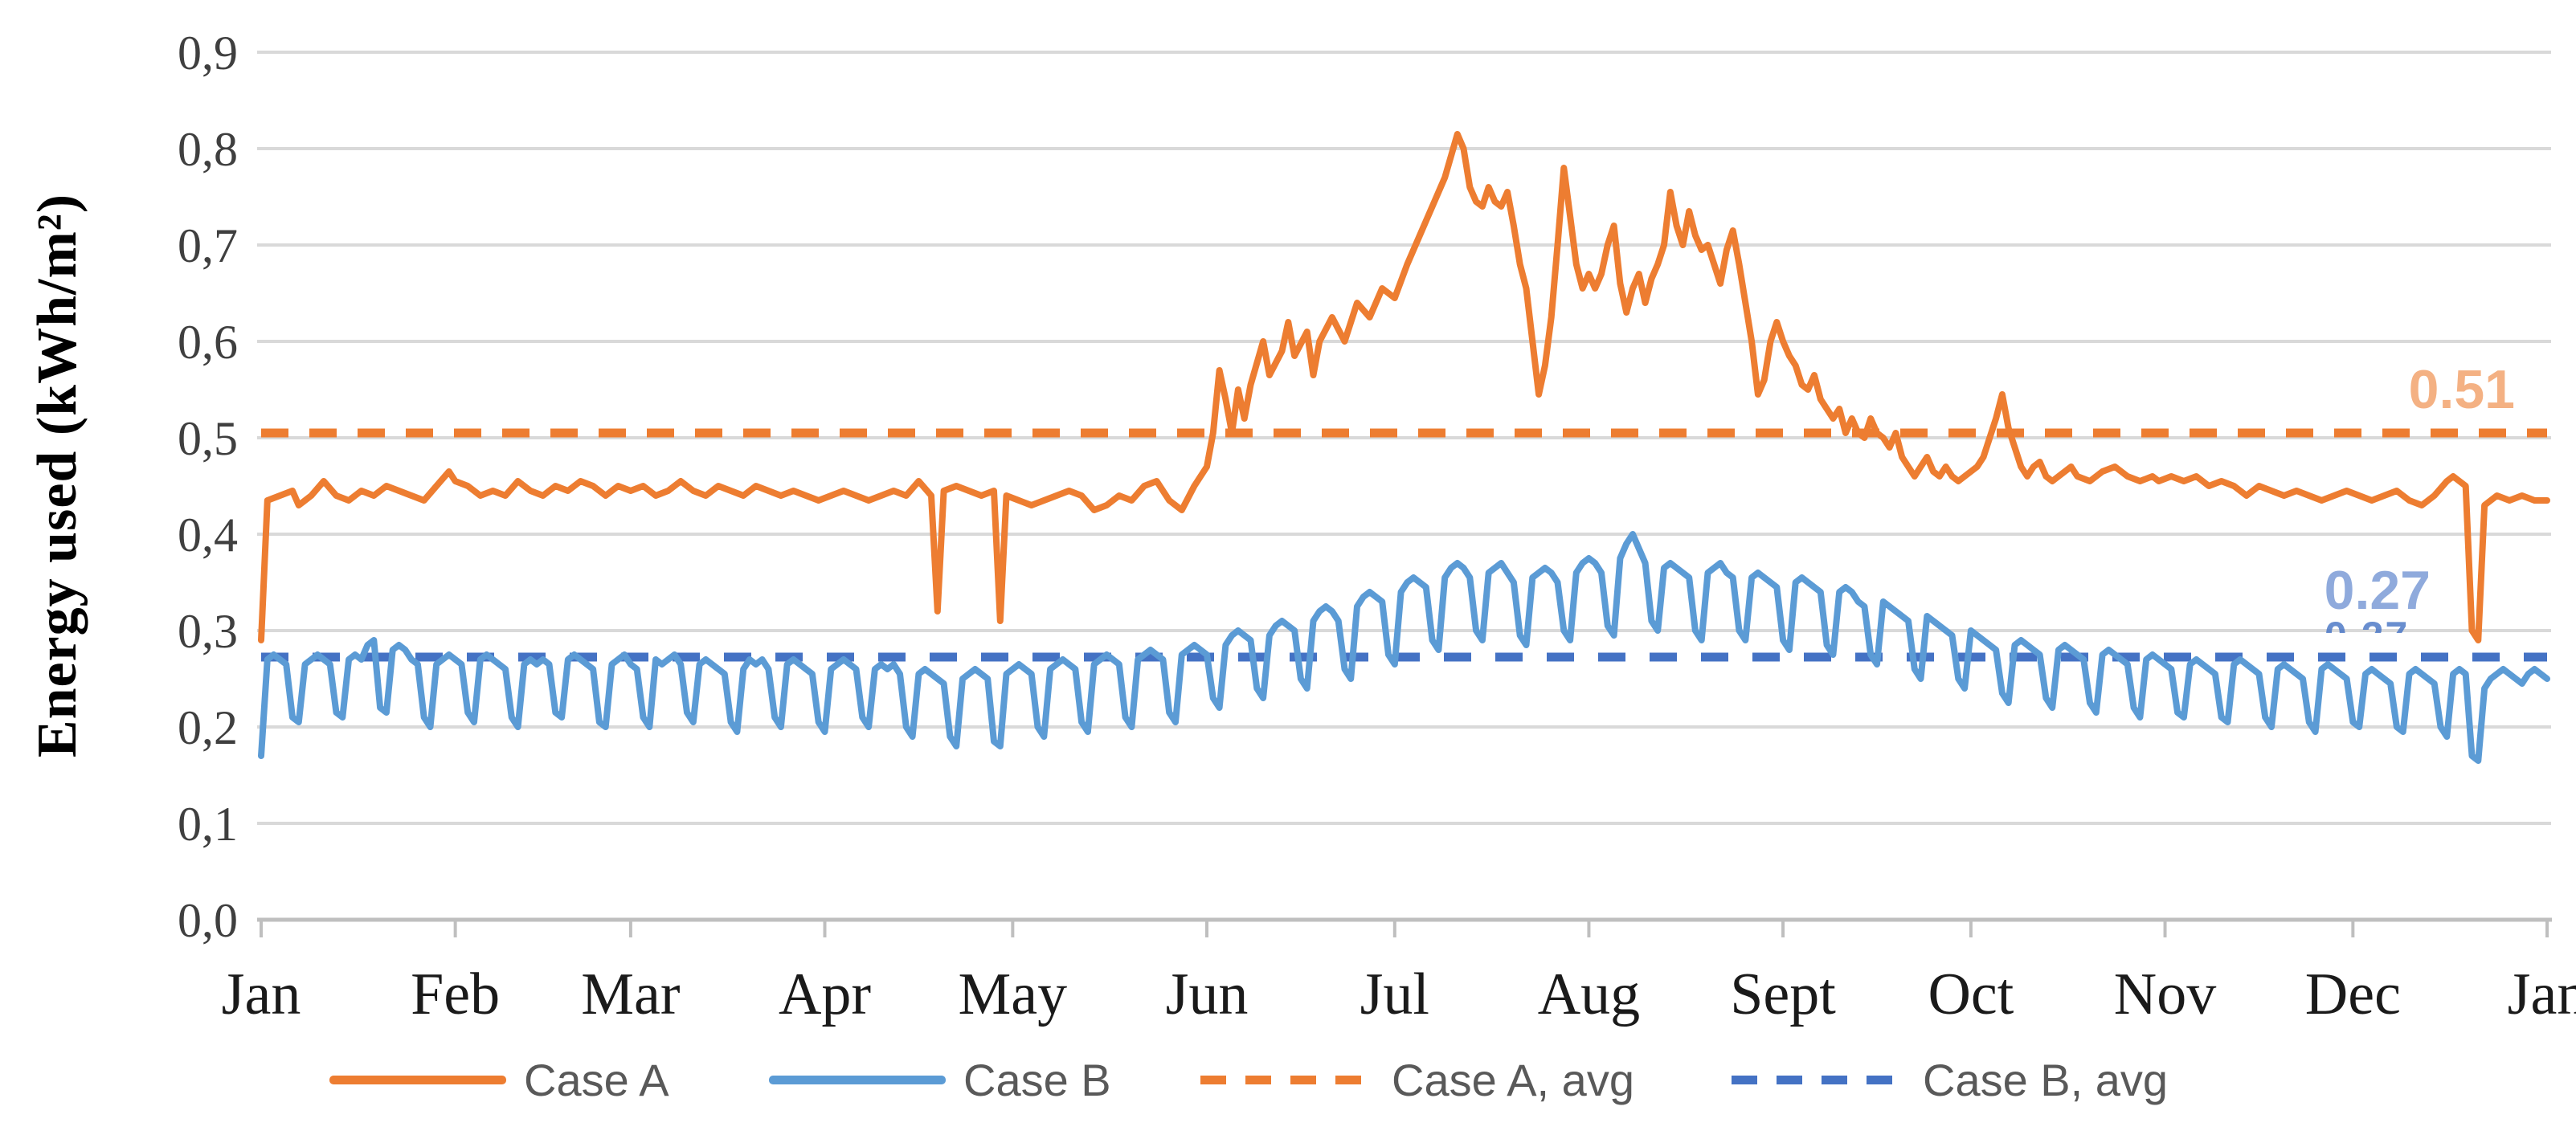 This screenshot has height=1131, width=2576. I want to click on legend-label: Case A, so click(596, 1079).